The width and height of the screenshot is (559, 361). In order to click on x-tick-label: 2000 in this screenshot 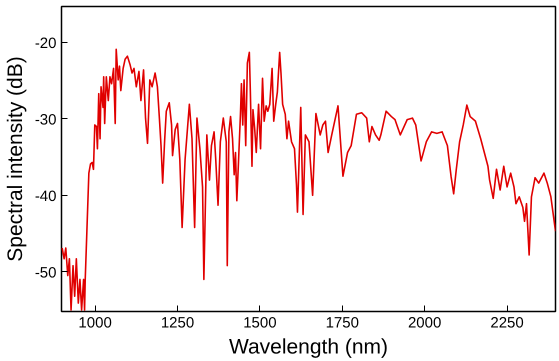, I will do `click(425, 323)`.